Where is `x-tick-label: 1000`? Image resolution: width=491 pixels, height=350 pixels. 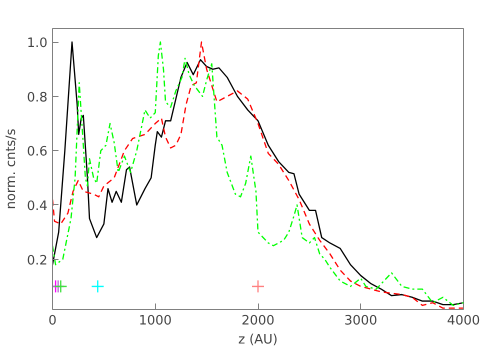 x-tick-label: 1000 is located at coordinates (155, 321).